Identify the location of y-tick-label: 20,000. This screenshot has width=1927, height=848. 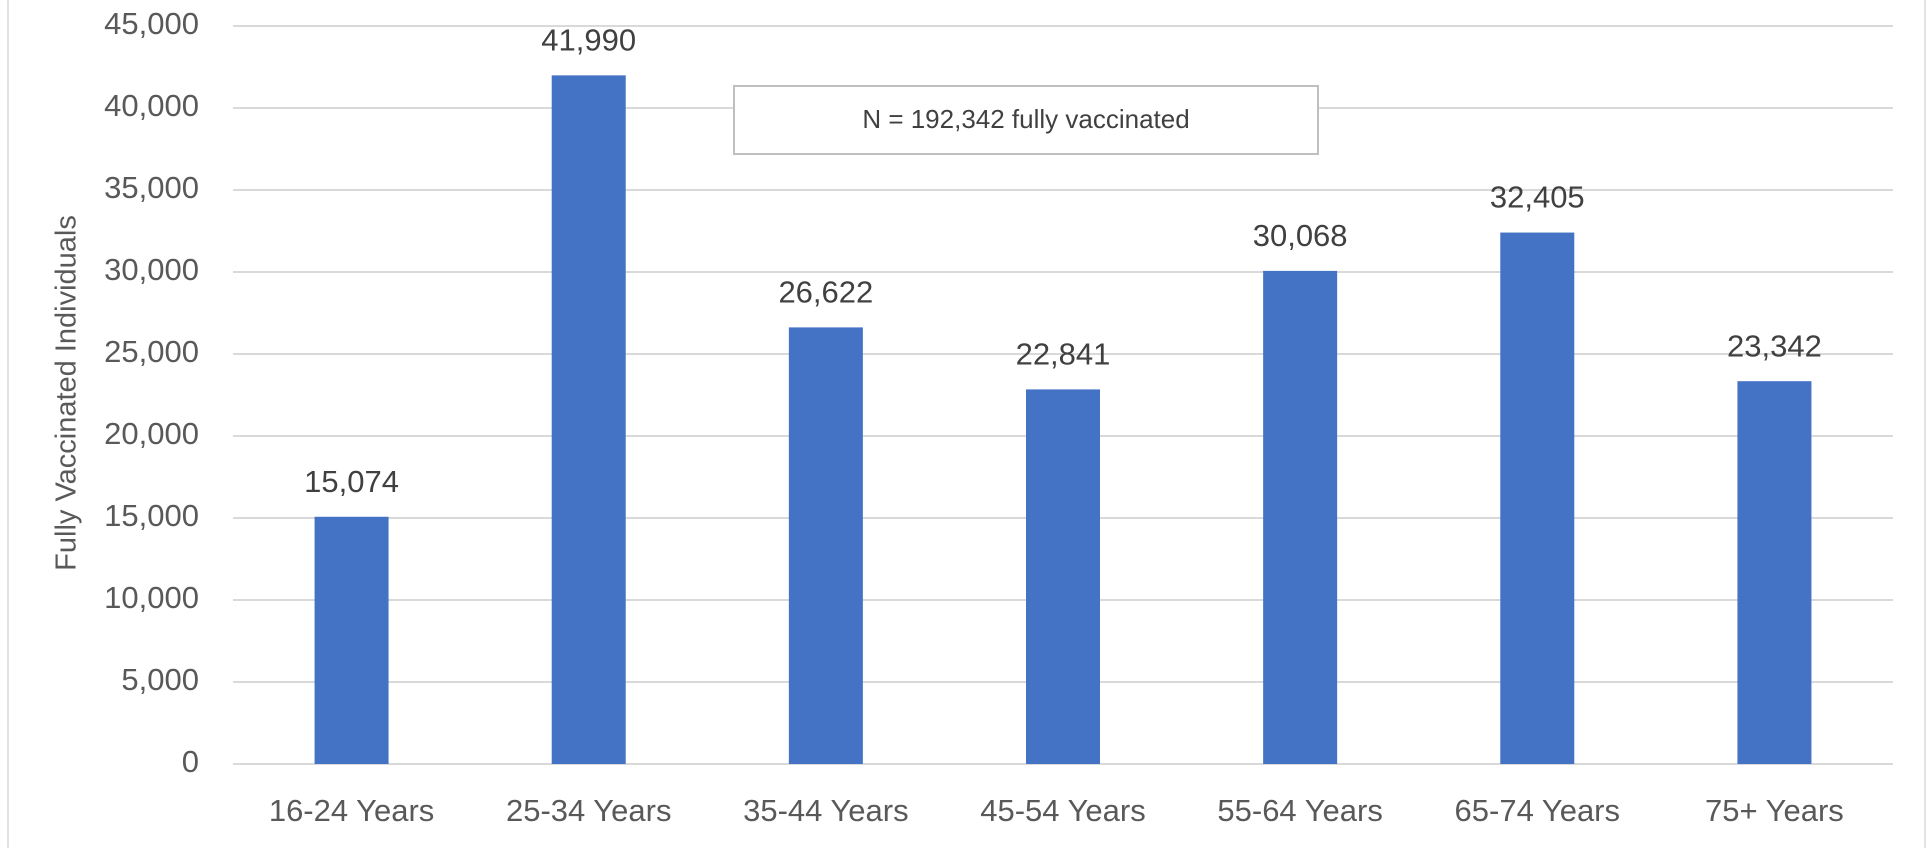
(151, 433).